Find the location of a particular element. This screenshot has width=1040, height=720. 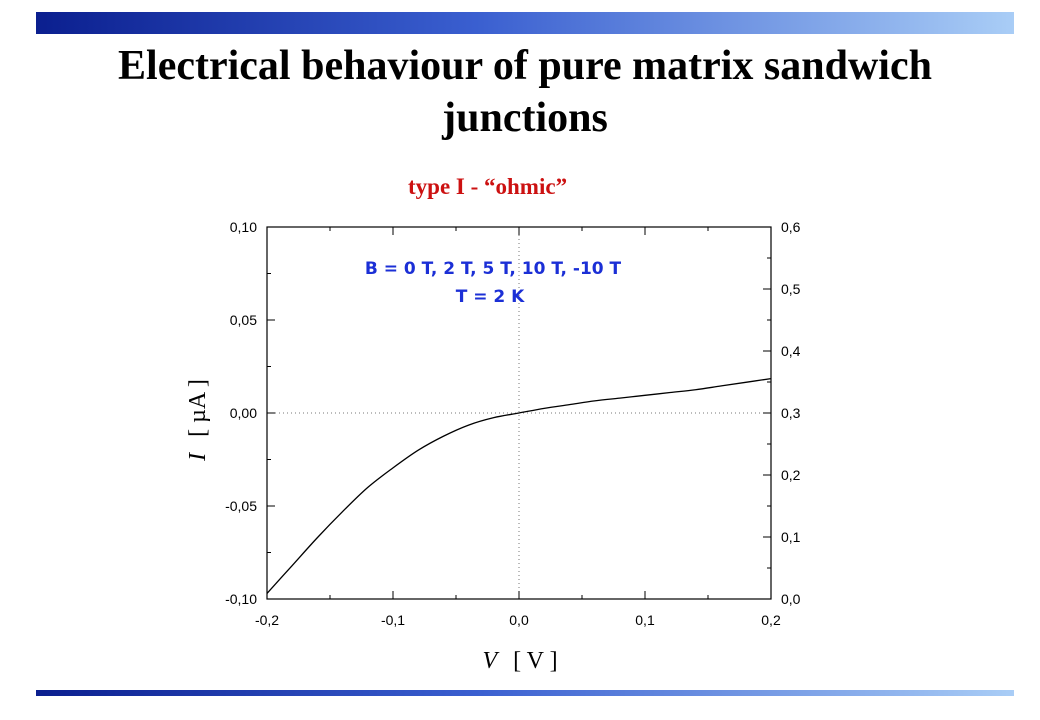

slide-subtitle: type I - “ohmic” is located at coordinates (488, 186).